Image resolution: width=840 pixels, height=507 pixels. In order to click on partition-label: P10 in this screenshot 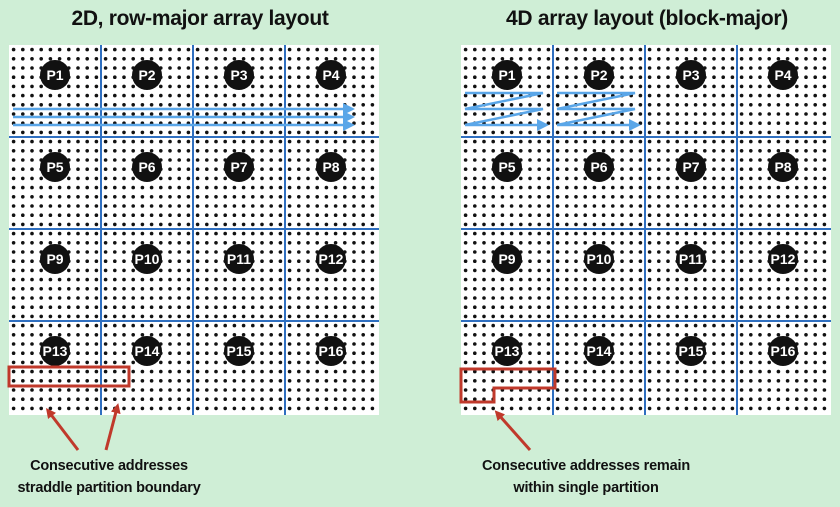, I will do `click(599, 259)`.